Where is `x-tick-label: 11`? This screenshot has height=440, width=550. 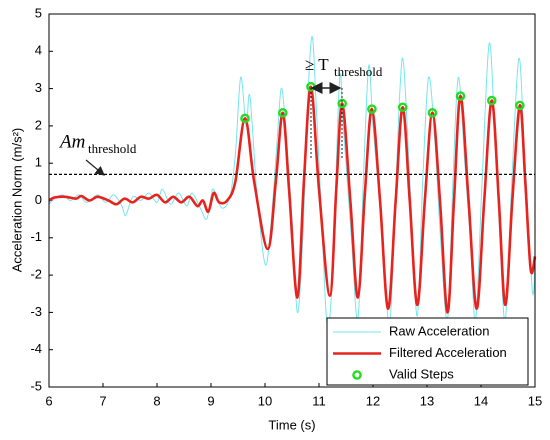
x-tick-label: 11 is located at coordinates (319, 400).